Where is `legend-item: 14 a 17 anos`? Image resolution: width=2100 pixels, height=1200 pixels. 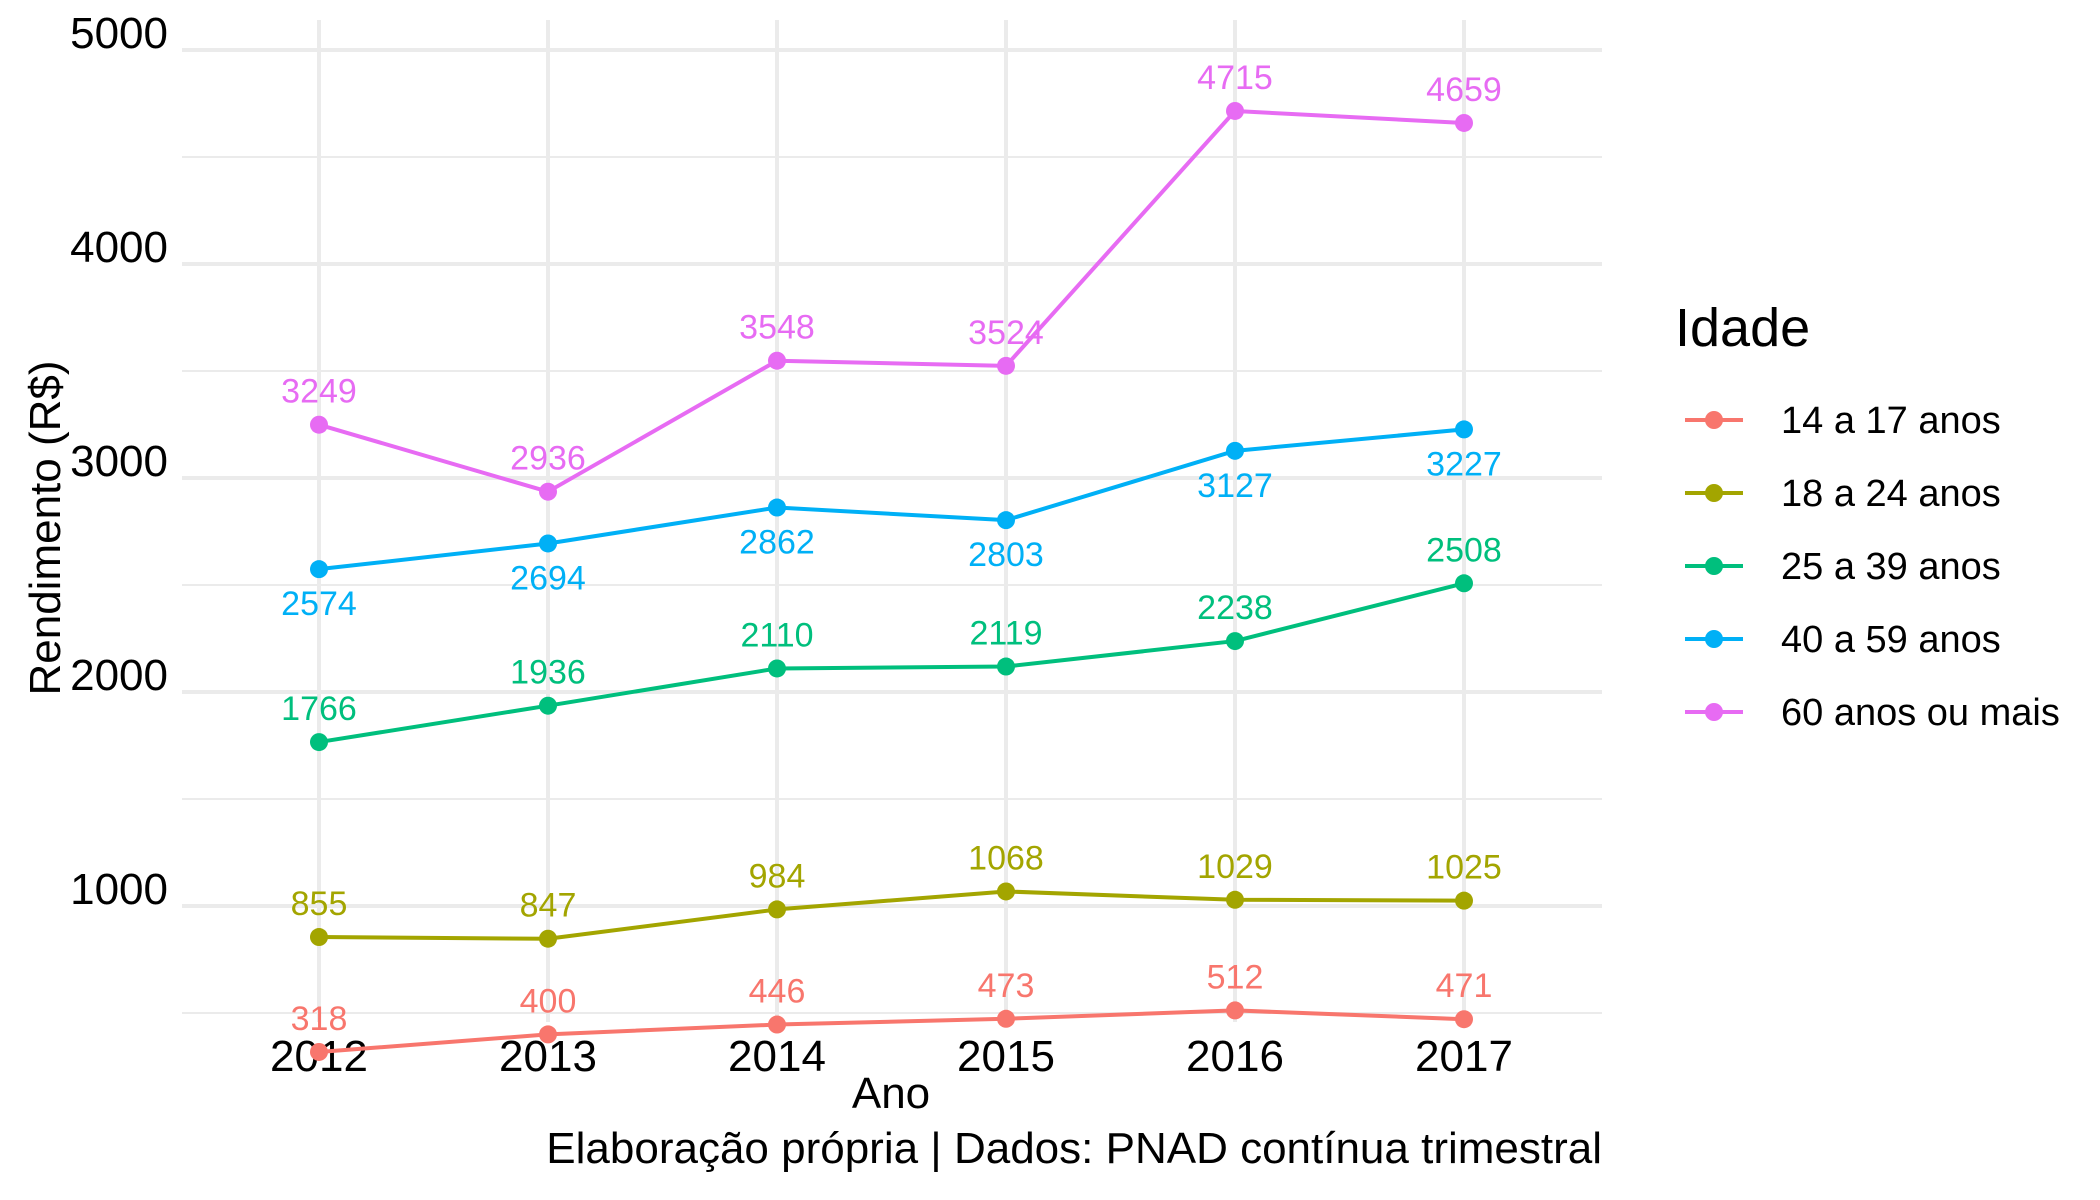 legend-item: 14 a 17 anos is located at coordinates (1843, 421).